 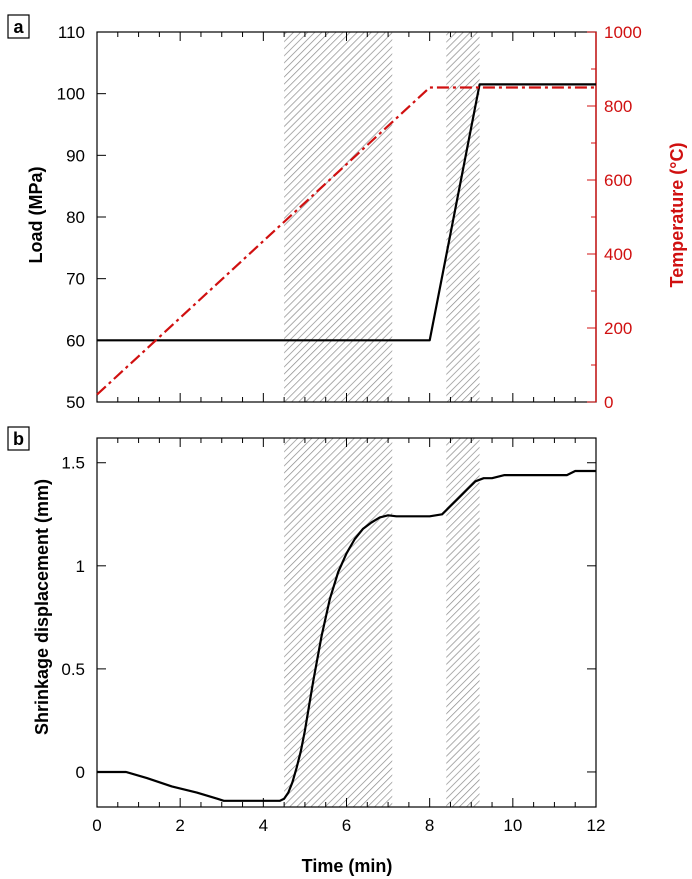 I want to click on panel-b-y-tick-label: 1, so click(x=80, y=566).